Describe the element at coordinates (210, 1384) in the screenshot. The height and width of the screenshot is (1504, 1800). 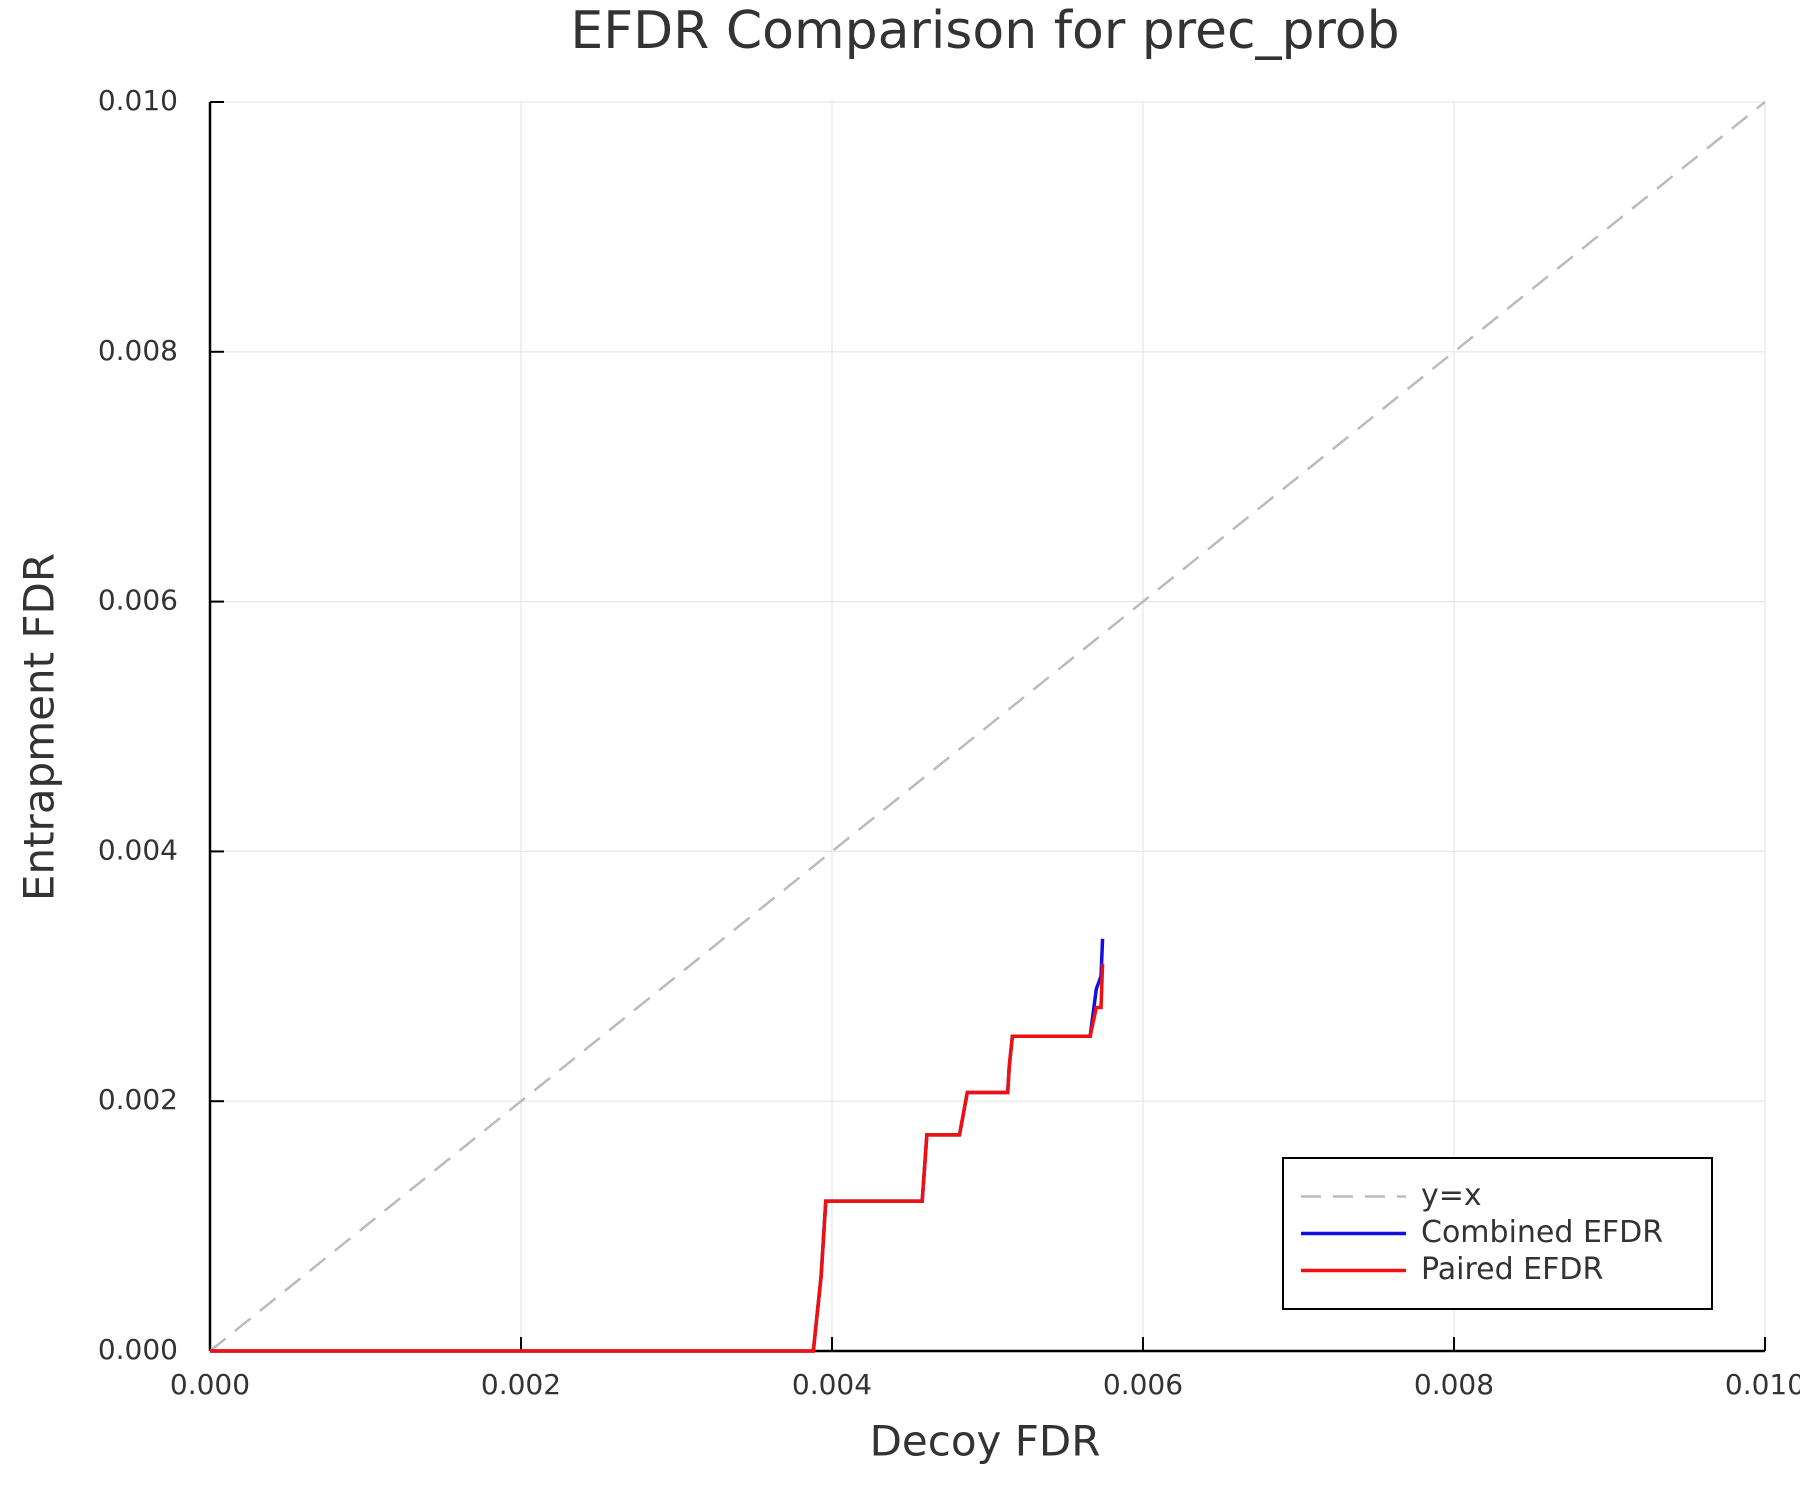
I see `x-tick-label: 0.000` at that location.